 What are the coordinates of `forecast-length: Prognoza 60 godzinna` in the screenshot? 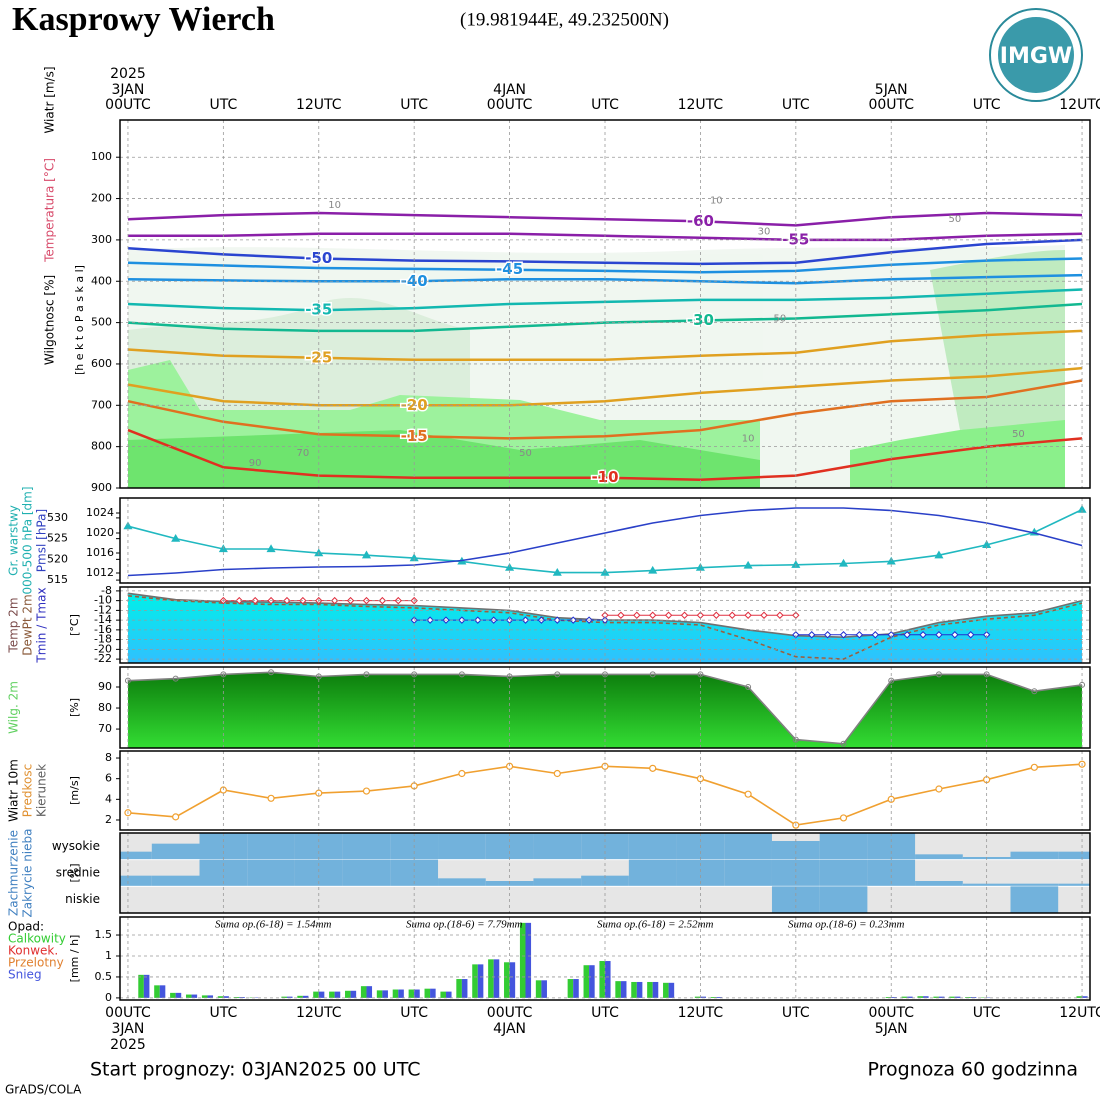 It's located at (973, 1070).